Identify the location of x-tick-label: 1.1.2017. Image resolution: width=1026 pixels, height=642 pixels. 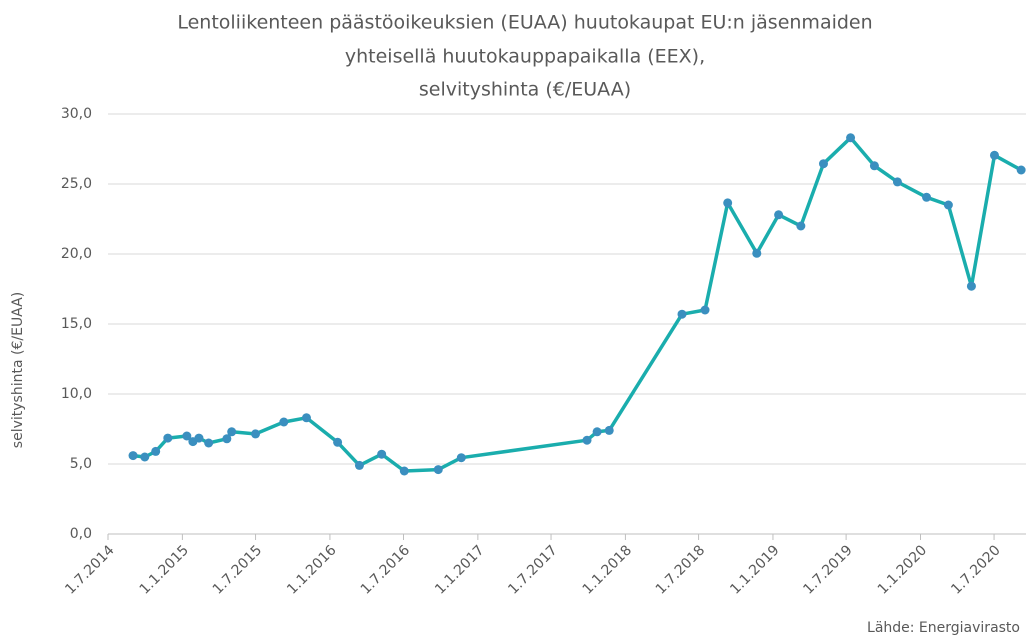
(459, 569).